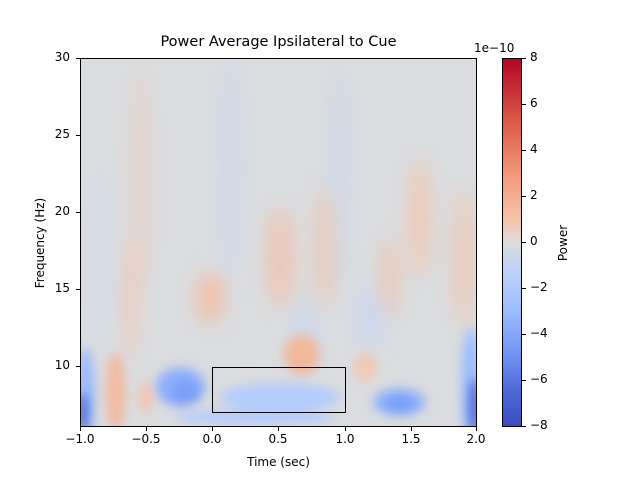  What do you see at coordinates (278, 439) in the screenshot?
I see `x-tick-label: 0.5` at bounding box center [278, 439].